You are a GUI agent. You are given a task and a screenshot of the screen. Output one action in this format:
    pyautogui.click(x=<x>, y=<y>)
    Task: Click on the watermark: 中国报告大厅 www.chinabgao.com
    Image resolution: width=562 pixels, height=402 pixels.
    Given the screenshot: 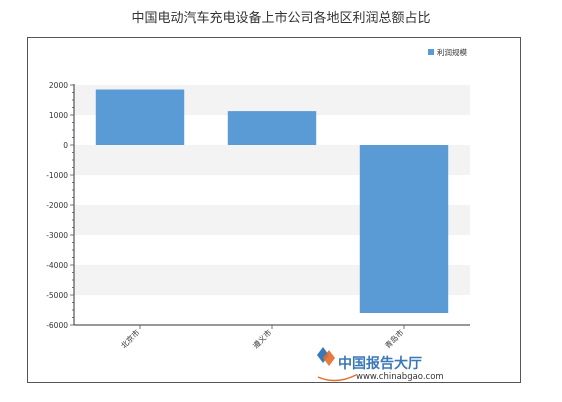 What is the action you would take?
    pyautogui.click(x=380, y=364)
    